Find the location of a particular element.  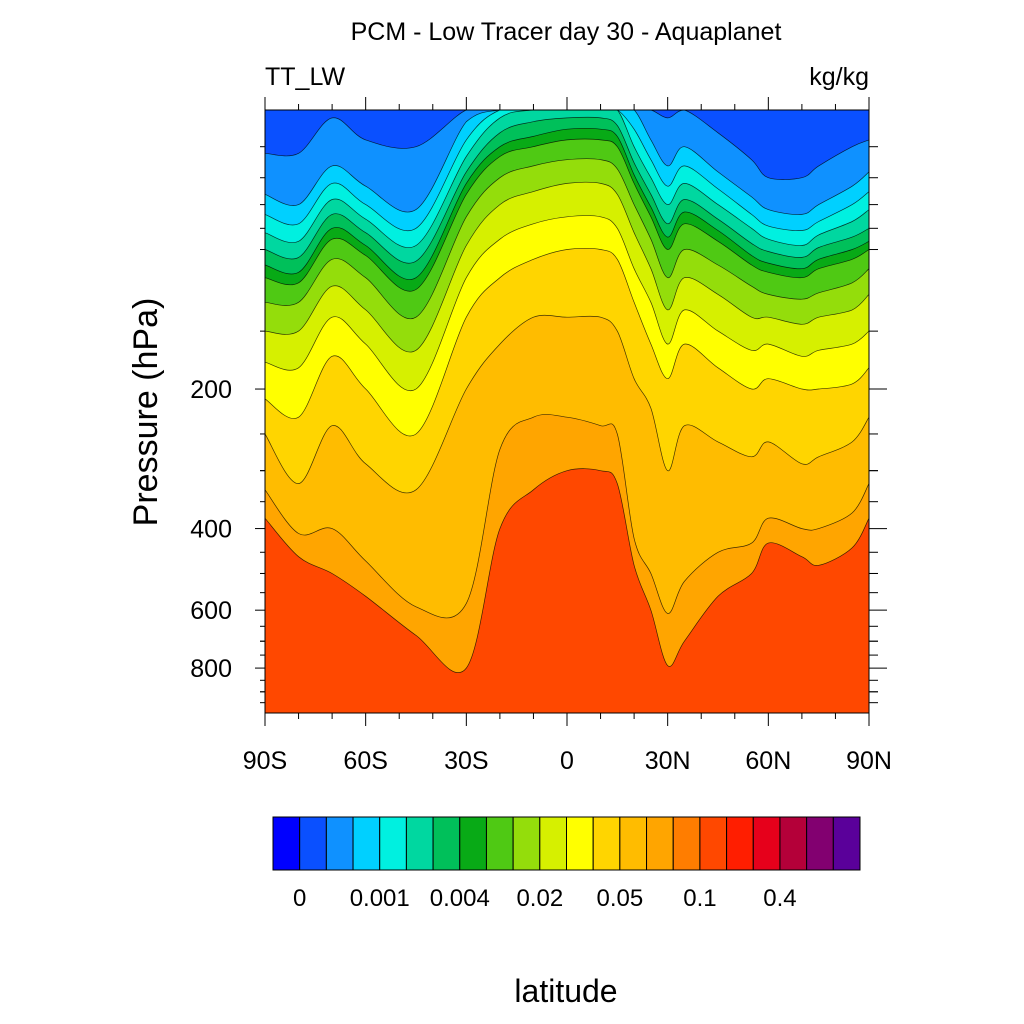

colorbar-tick-label: 0.001 is located at coordinates (380, 898).